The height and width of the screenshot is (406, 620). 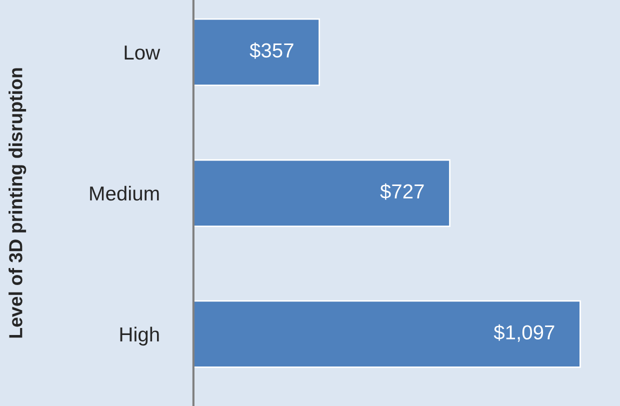 I want to click on data-label: $357, so click(x=272, y=50).